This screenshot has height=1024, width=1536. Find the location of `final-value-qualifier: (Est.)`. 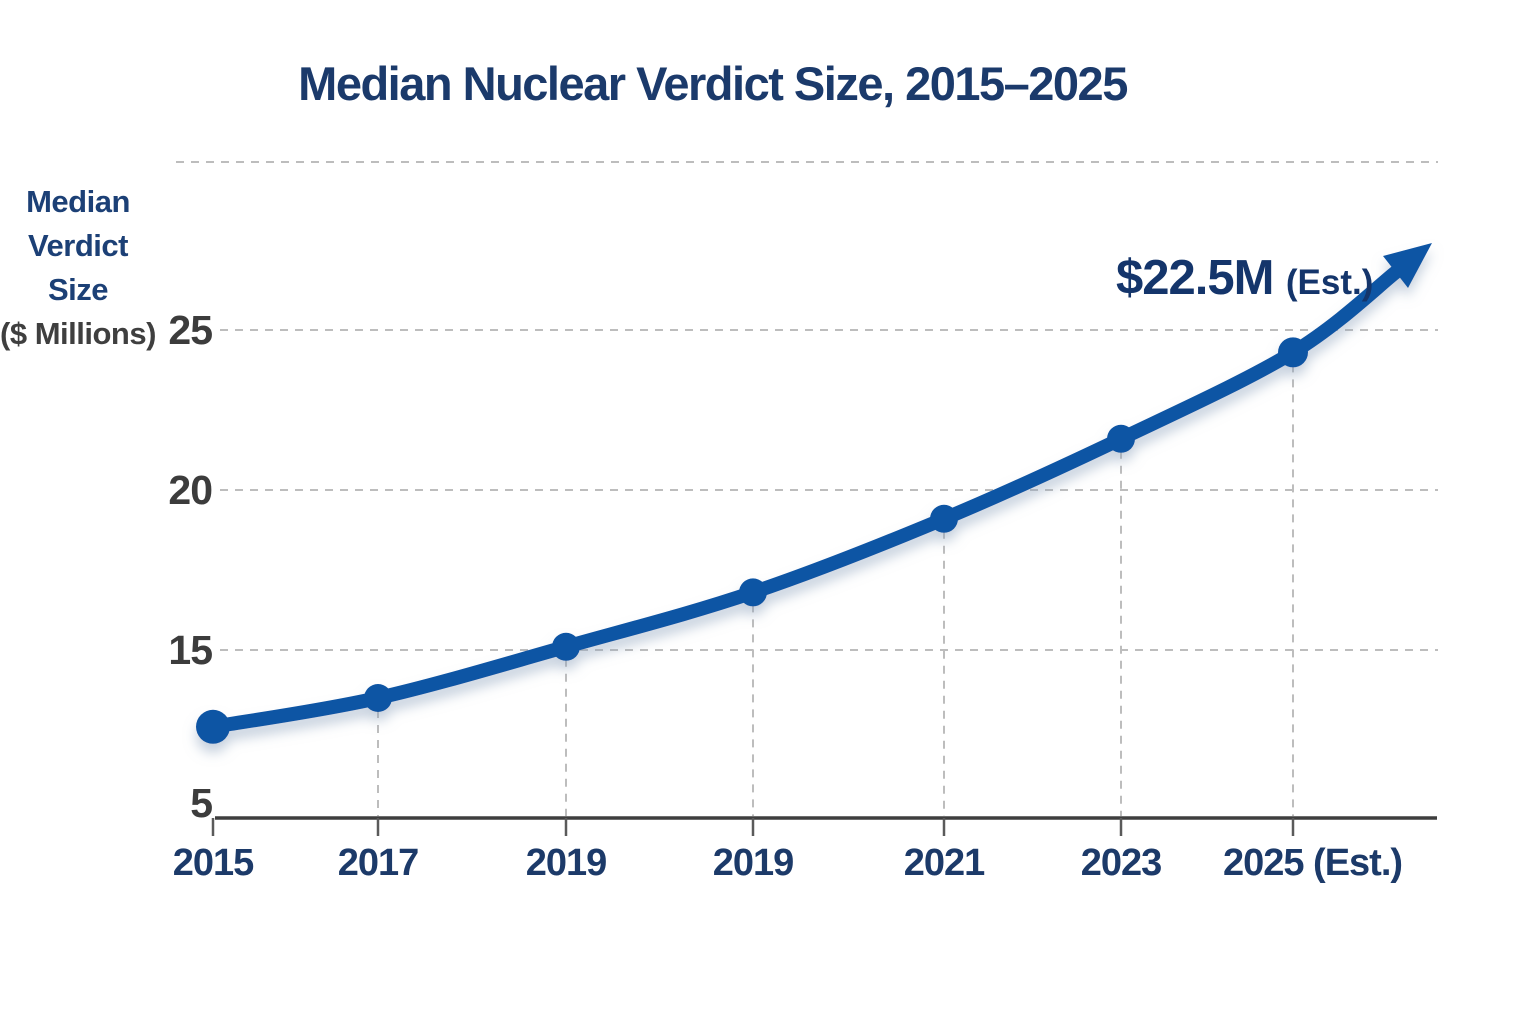

final-value-qualifier: (Est.) is located at coordinates (1329, 282).